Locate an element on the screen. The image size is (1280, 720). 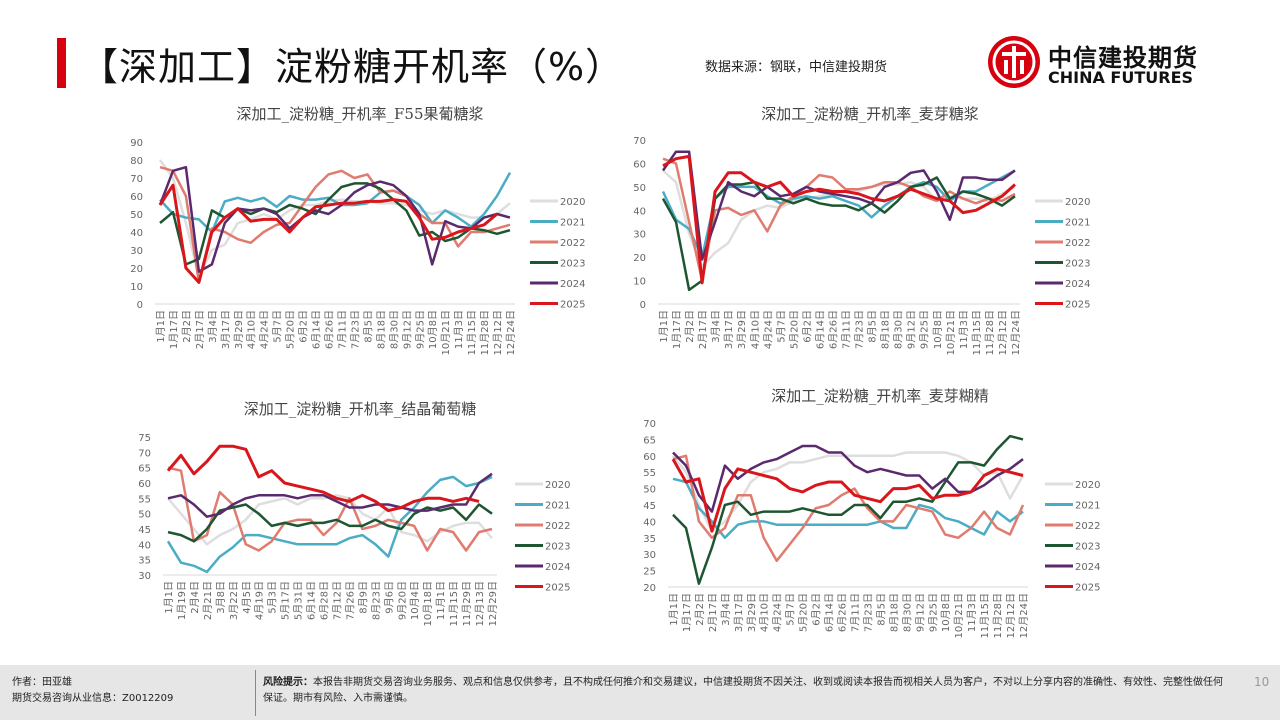
logo-text-en: CHINA FUTURES is located at coordinates (1121, 77).